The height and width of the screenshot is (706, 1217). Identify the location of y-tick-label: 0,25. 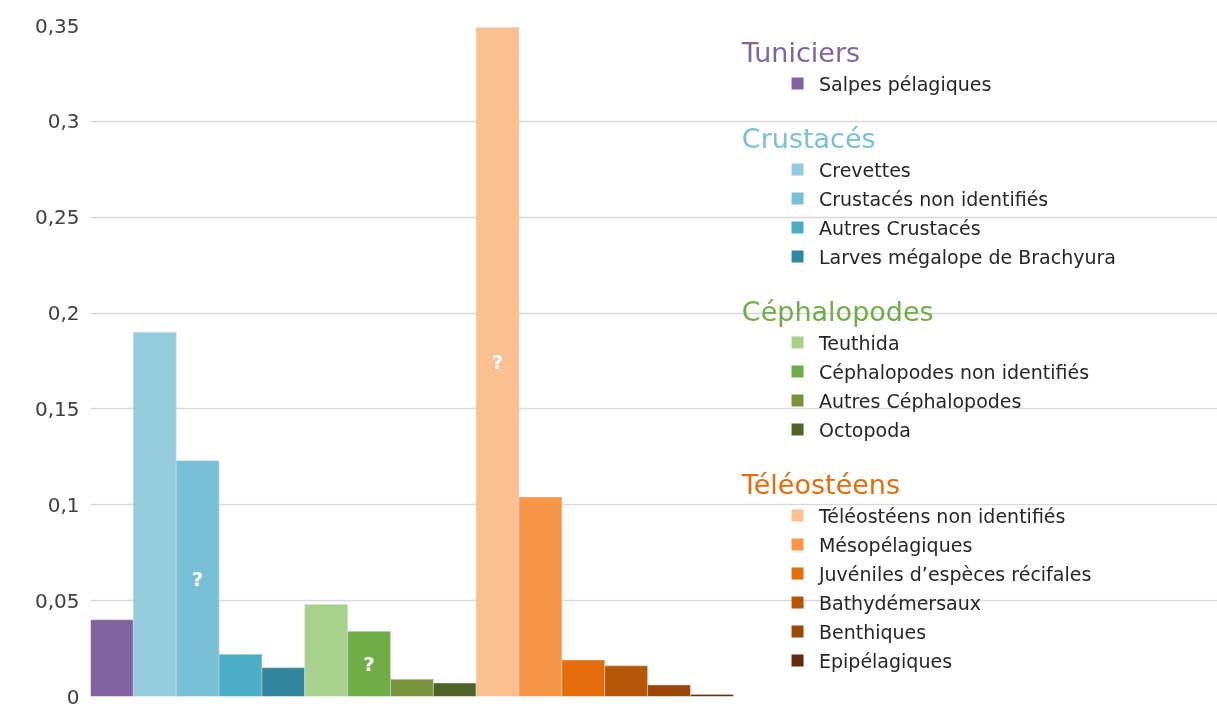
(57, 217).